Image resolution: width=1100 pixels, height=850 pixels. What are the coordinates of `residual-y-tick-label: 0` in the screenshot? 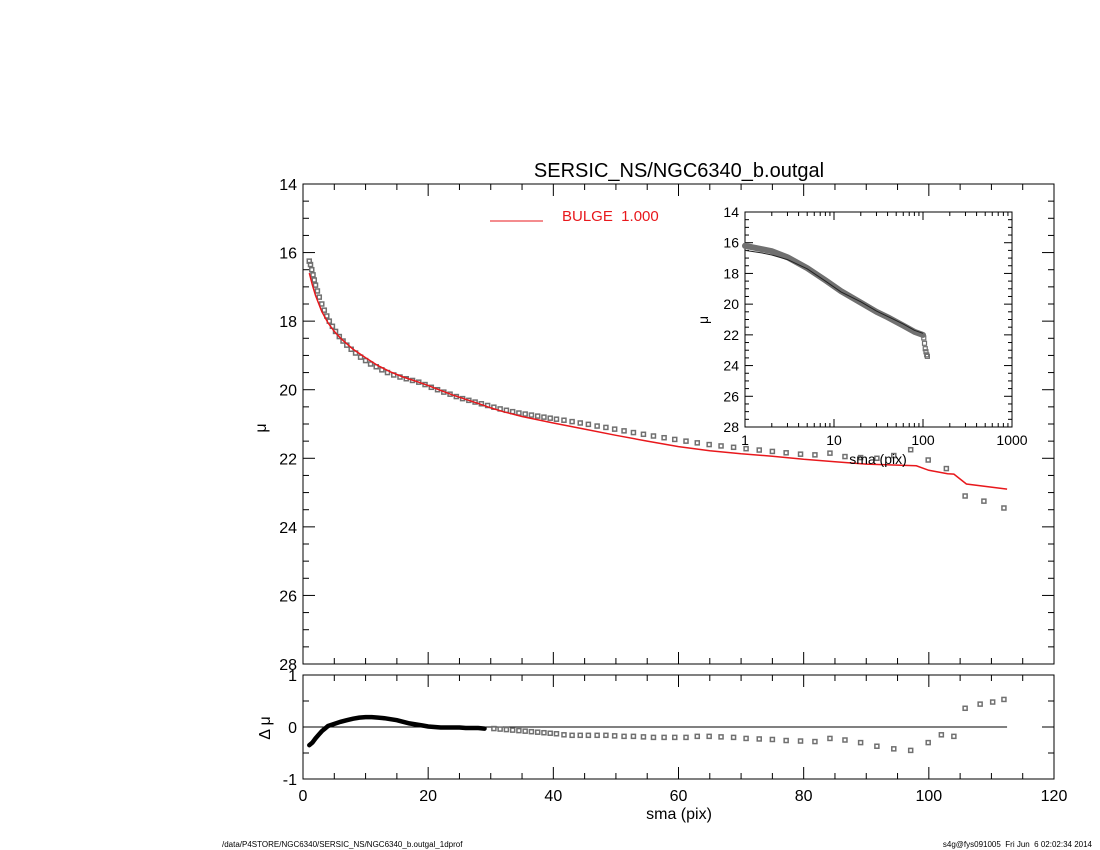 It's located at (292, 728).